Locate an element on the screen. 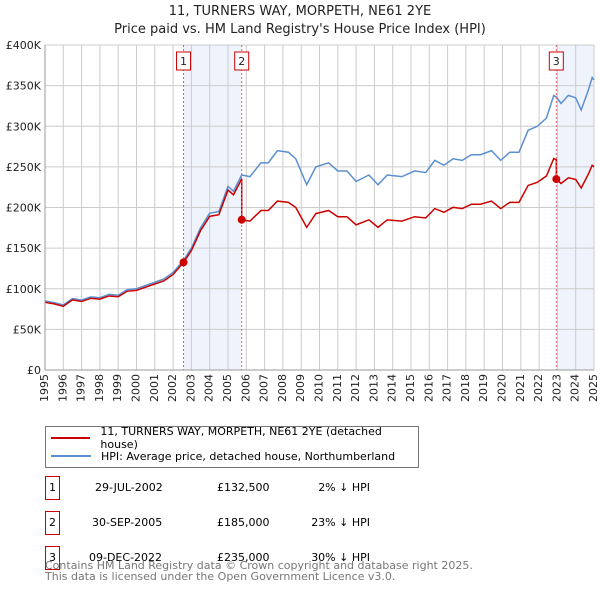  x-tick-label: 2015 is located at coordinates (410, 388).